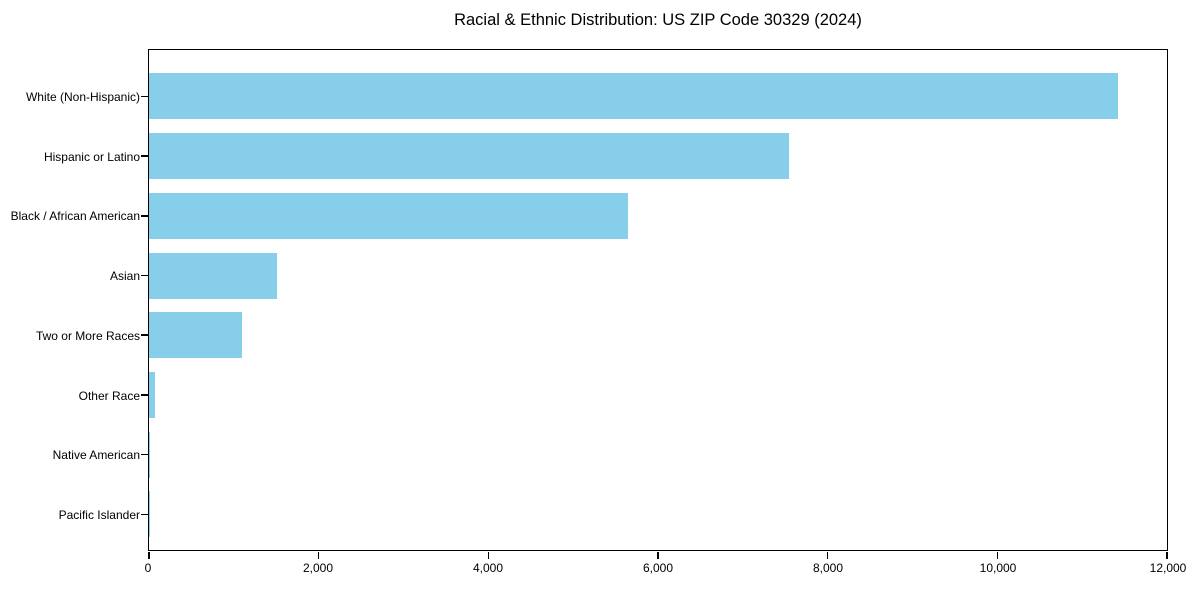  I want to click on x-axis-tick-label: 6,000, so click(658, 568).